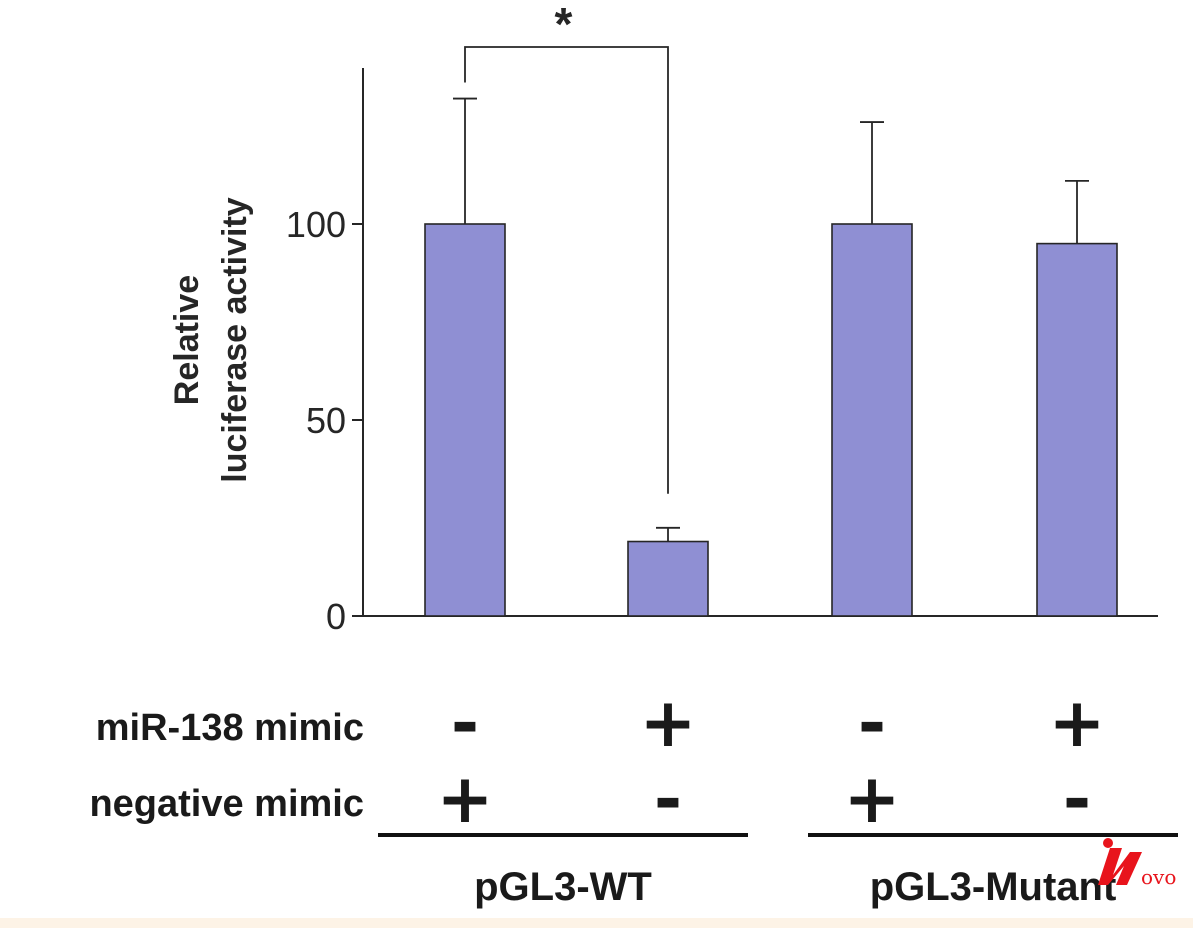  What do you see at coordinates (1108, 843) in the screenshot?
I see `watermark-logo-dot` at bounding box center [1108, 843].